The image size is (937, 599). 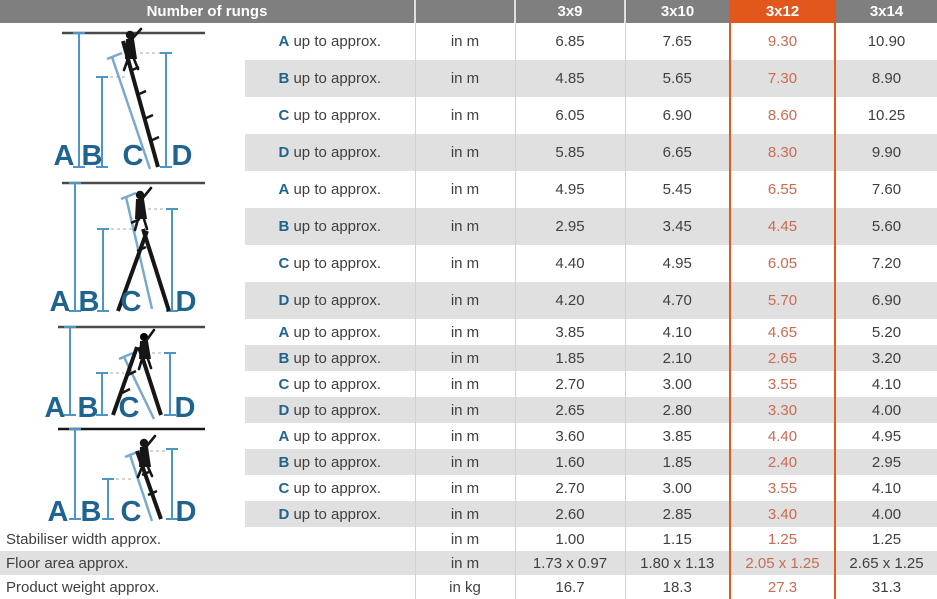 I want to click on value-cell: 5.65, so click(x=677, y=78).